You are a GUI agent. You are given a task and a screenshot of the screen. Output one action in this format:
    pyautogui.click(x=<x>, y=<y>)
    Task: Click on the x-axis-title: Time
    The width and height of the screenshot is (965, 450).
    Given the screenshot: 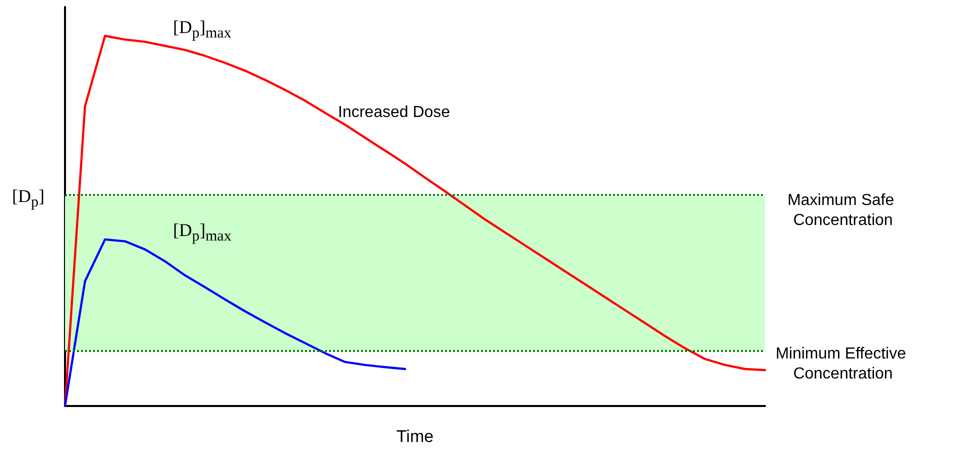 What is the action you would take?
    pyautogui.click(x=415, y=436)
    